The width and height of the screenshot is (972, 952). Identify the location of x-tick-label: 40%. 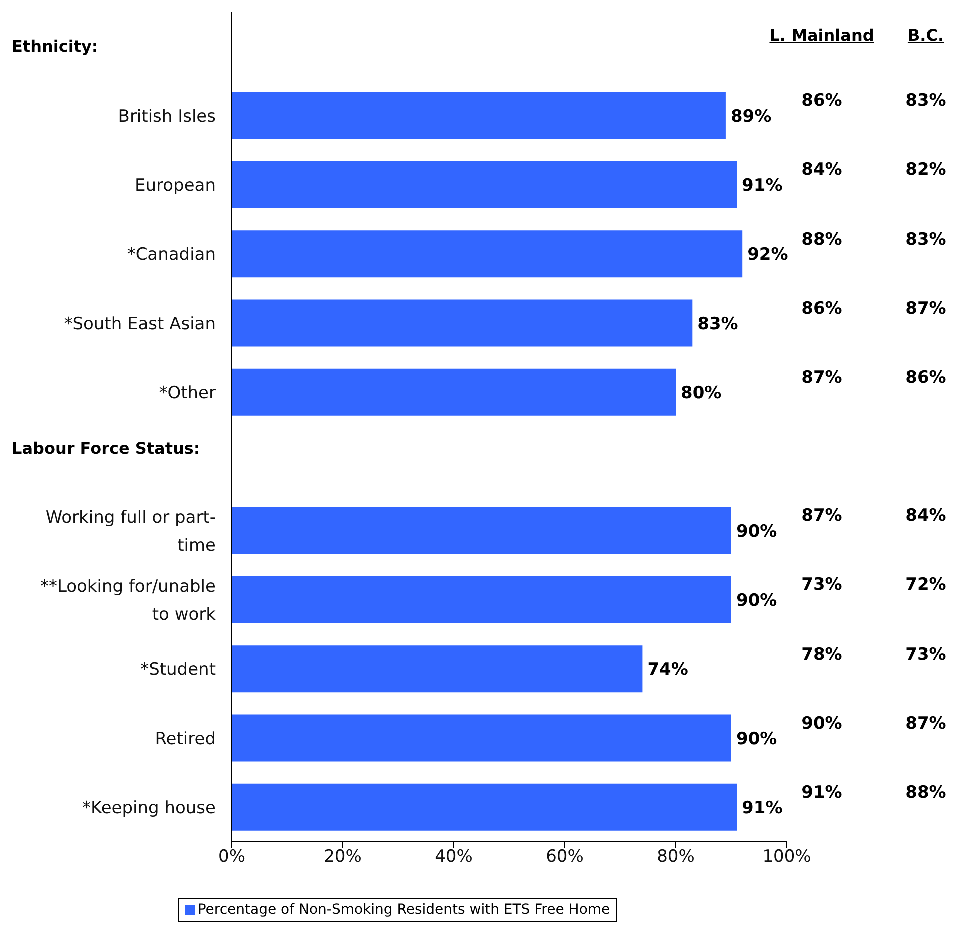
(454, 857).